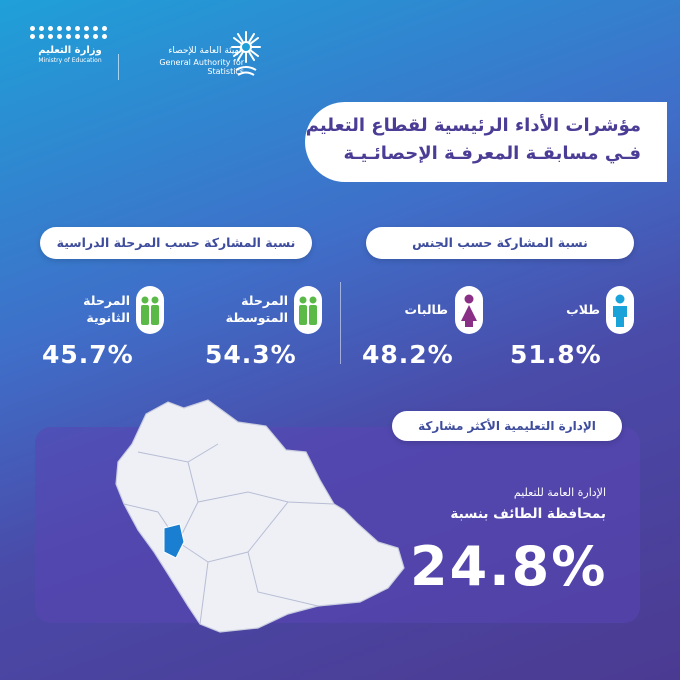  What do you see at coordinates (583, 309) in the screenshot?
I see `male-label: طلاب` at bounding box center [583, 309].